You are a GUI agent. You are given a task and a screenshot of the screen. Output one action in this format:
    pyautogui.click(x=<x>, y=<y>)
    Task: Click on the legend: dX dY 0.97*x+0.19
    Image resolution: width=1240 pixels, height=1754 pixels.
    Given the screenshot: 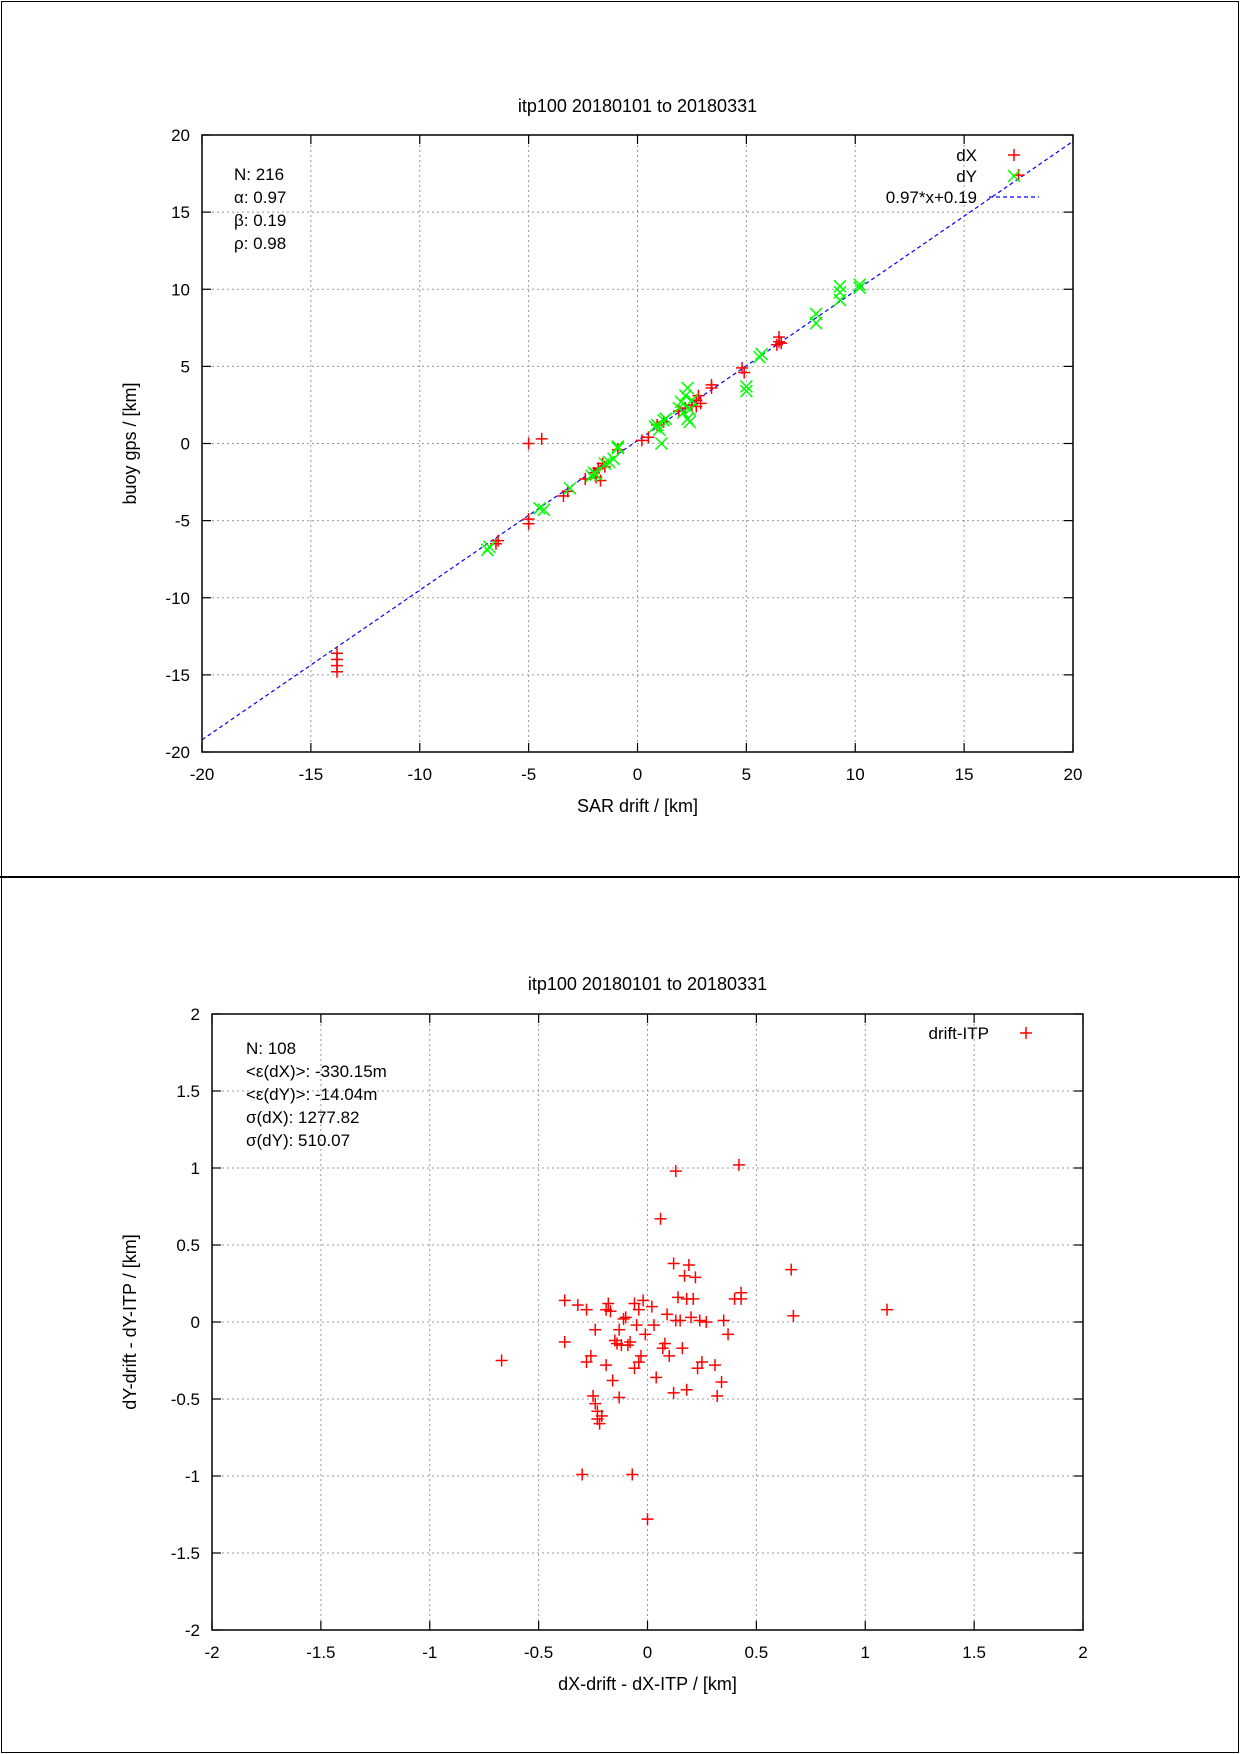 What is the action you would take?
    pyautogui.click(x=962, y=176)
    